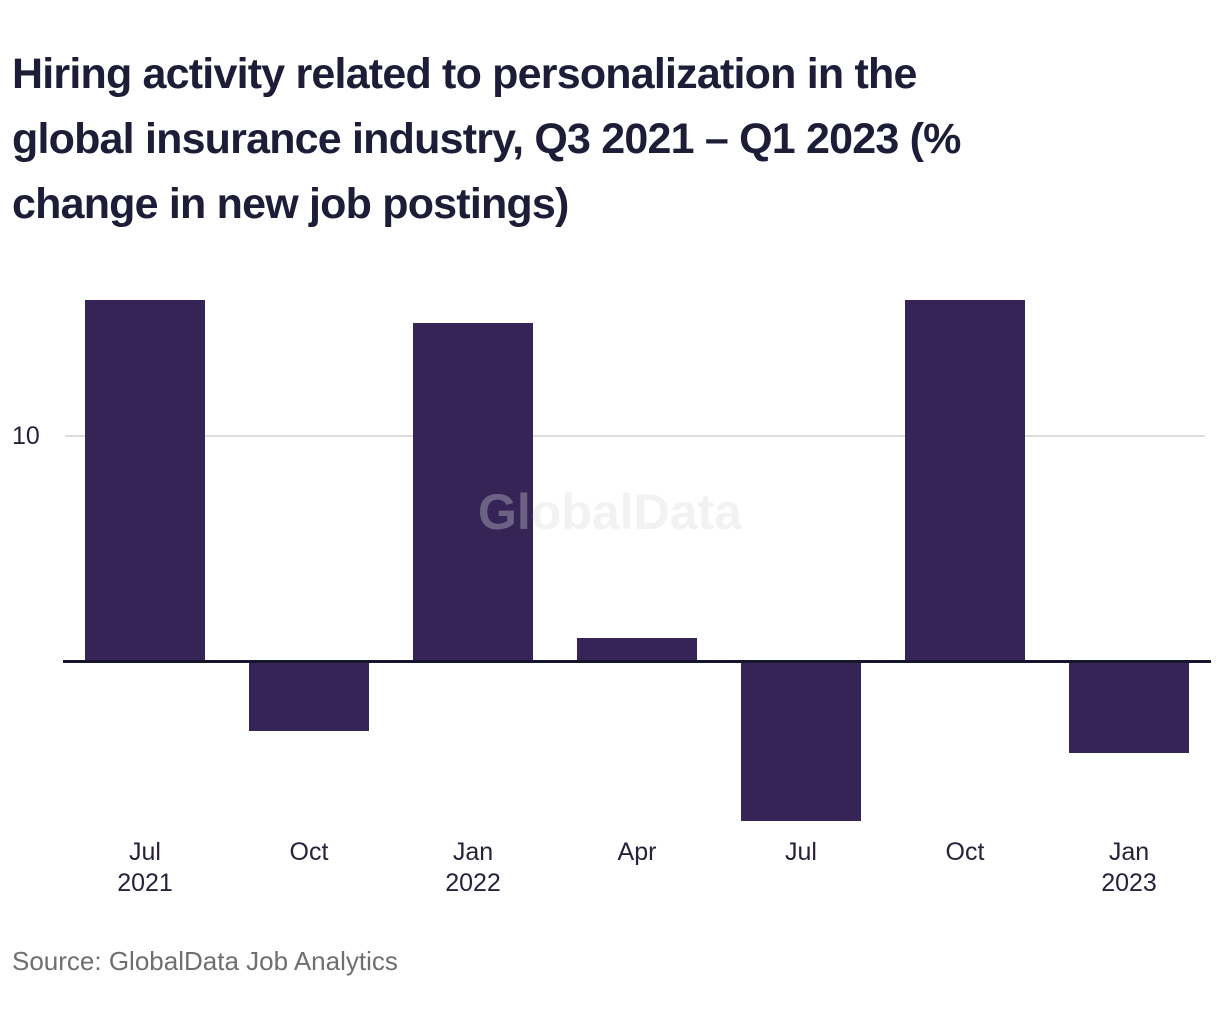 This screenshot has width=1220, height=1020. I want to click on source-text: Source: GlobalData Job Analytics, so click(205, 961).